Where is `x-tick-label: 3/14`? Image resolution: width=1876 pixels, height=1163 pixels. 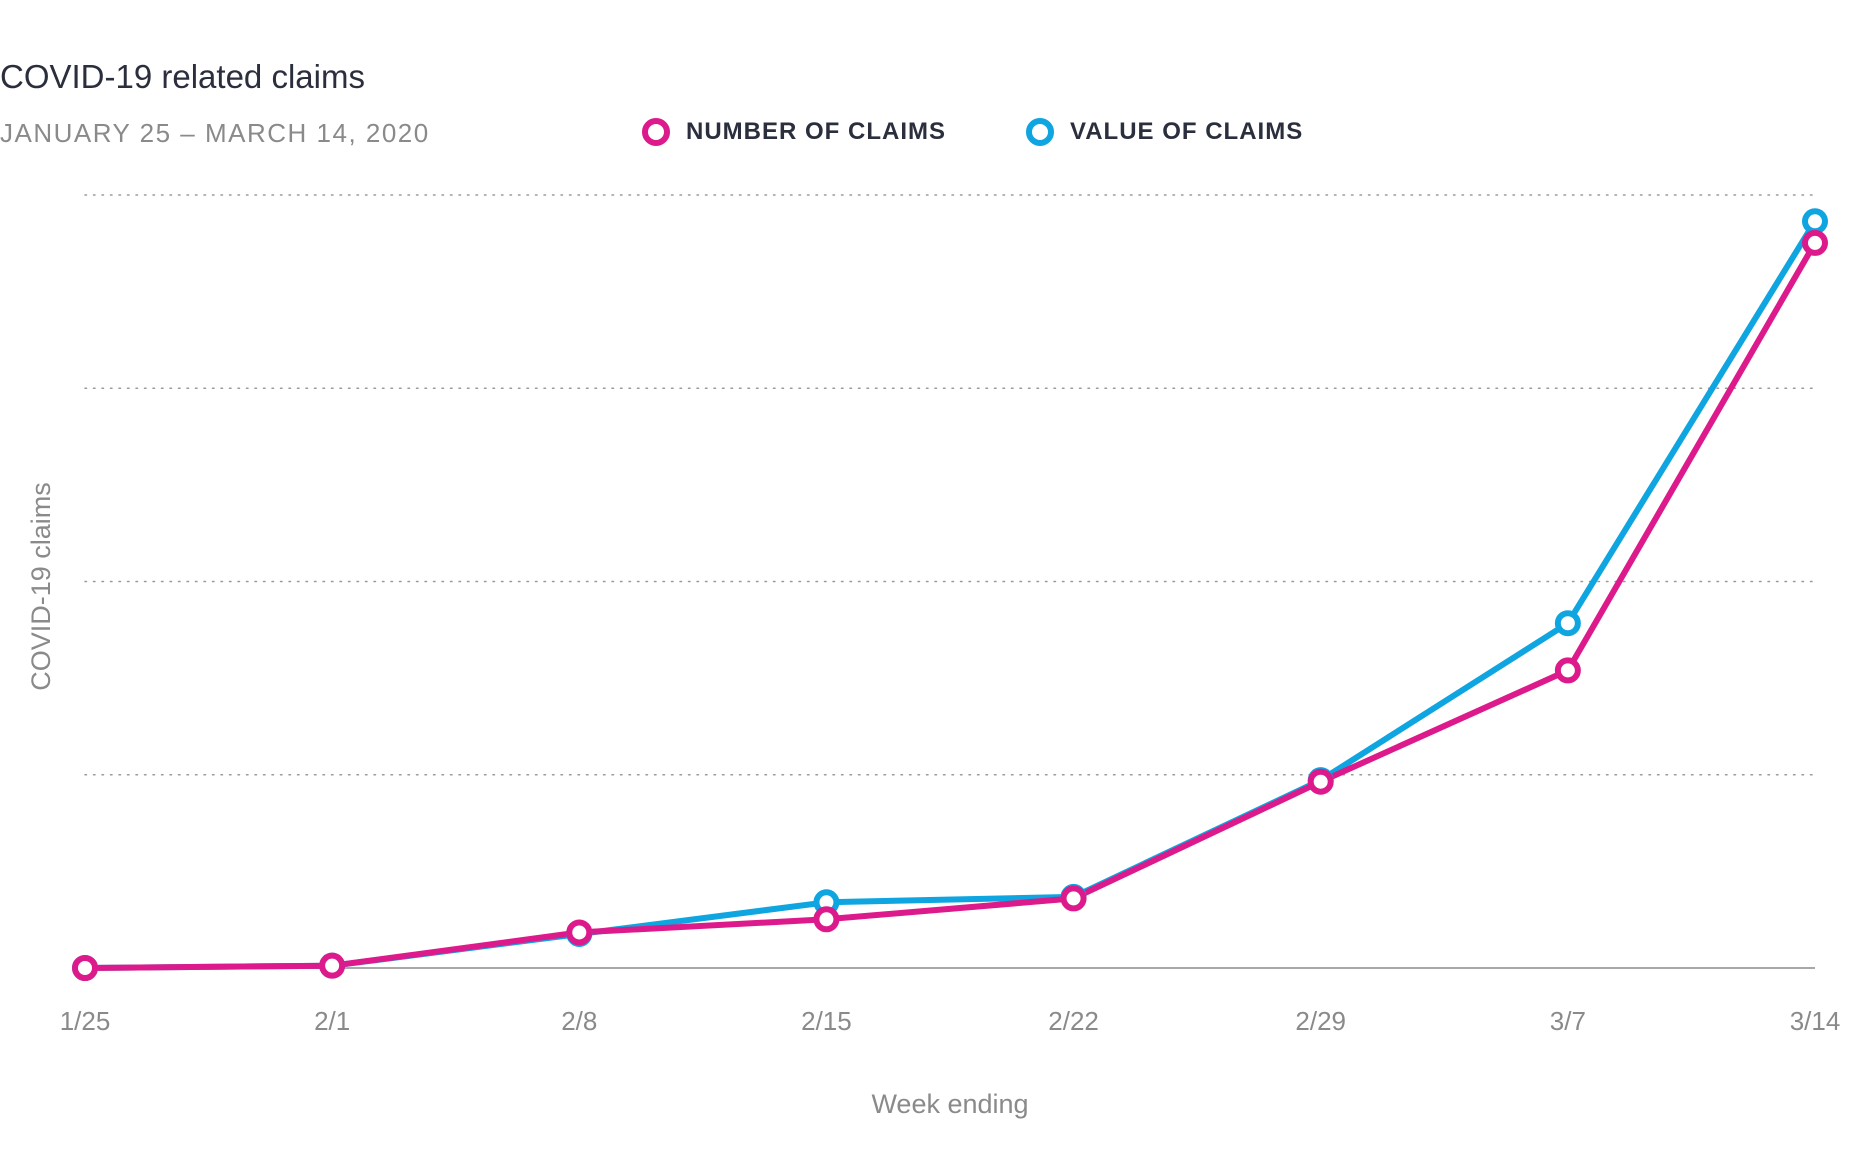
x-tick-label: 3/14 is located at coordinates (1815, 1021).